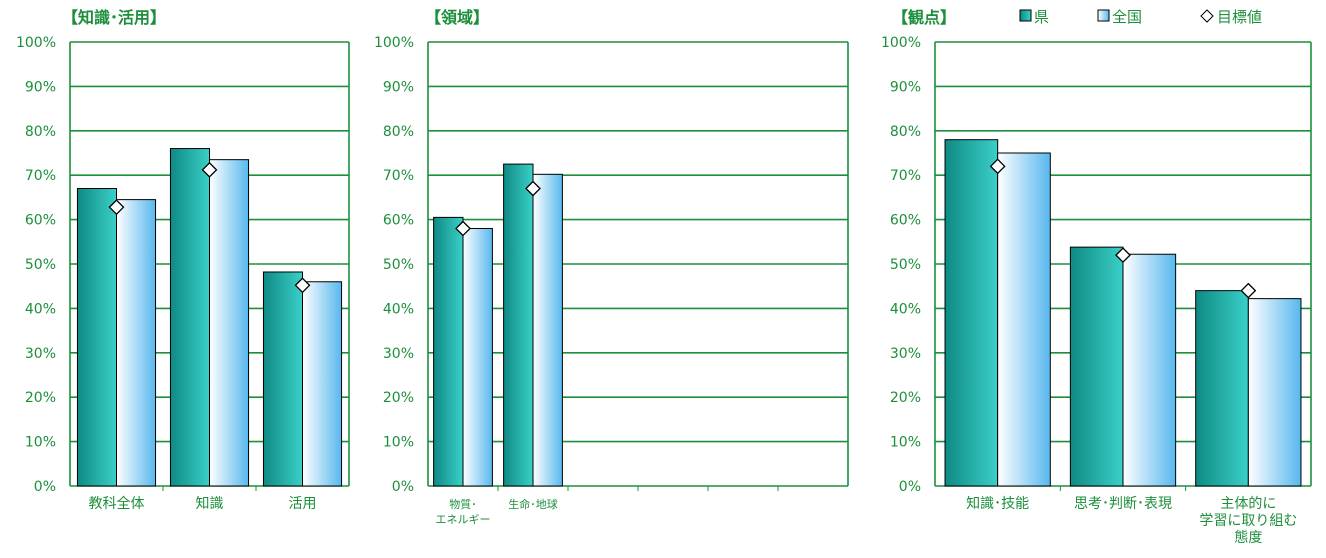  I want to click on x-category-label: 知識･技能, so click(997, 503).